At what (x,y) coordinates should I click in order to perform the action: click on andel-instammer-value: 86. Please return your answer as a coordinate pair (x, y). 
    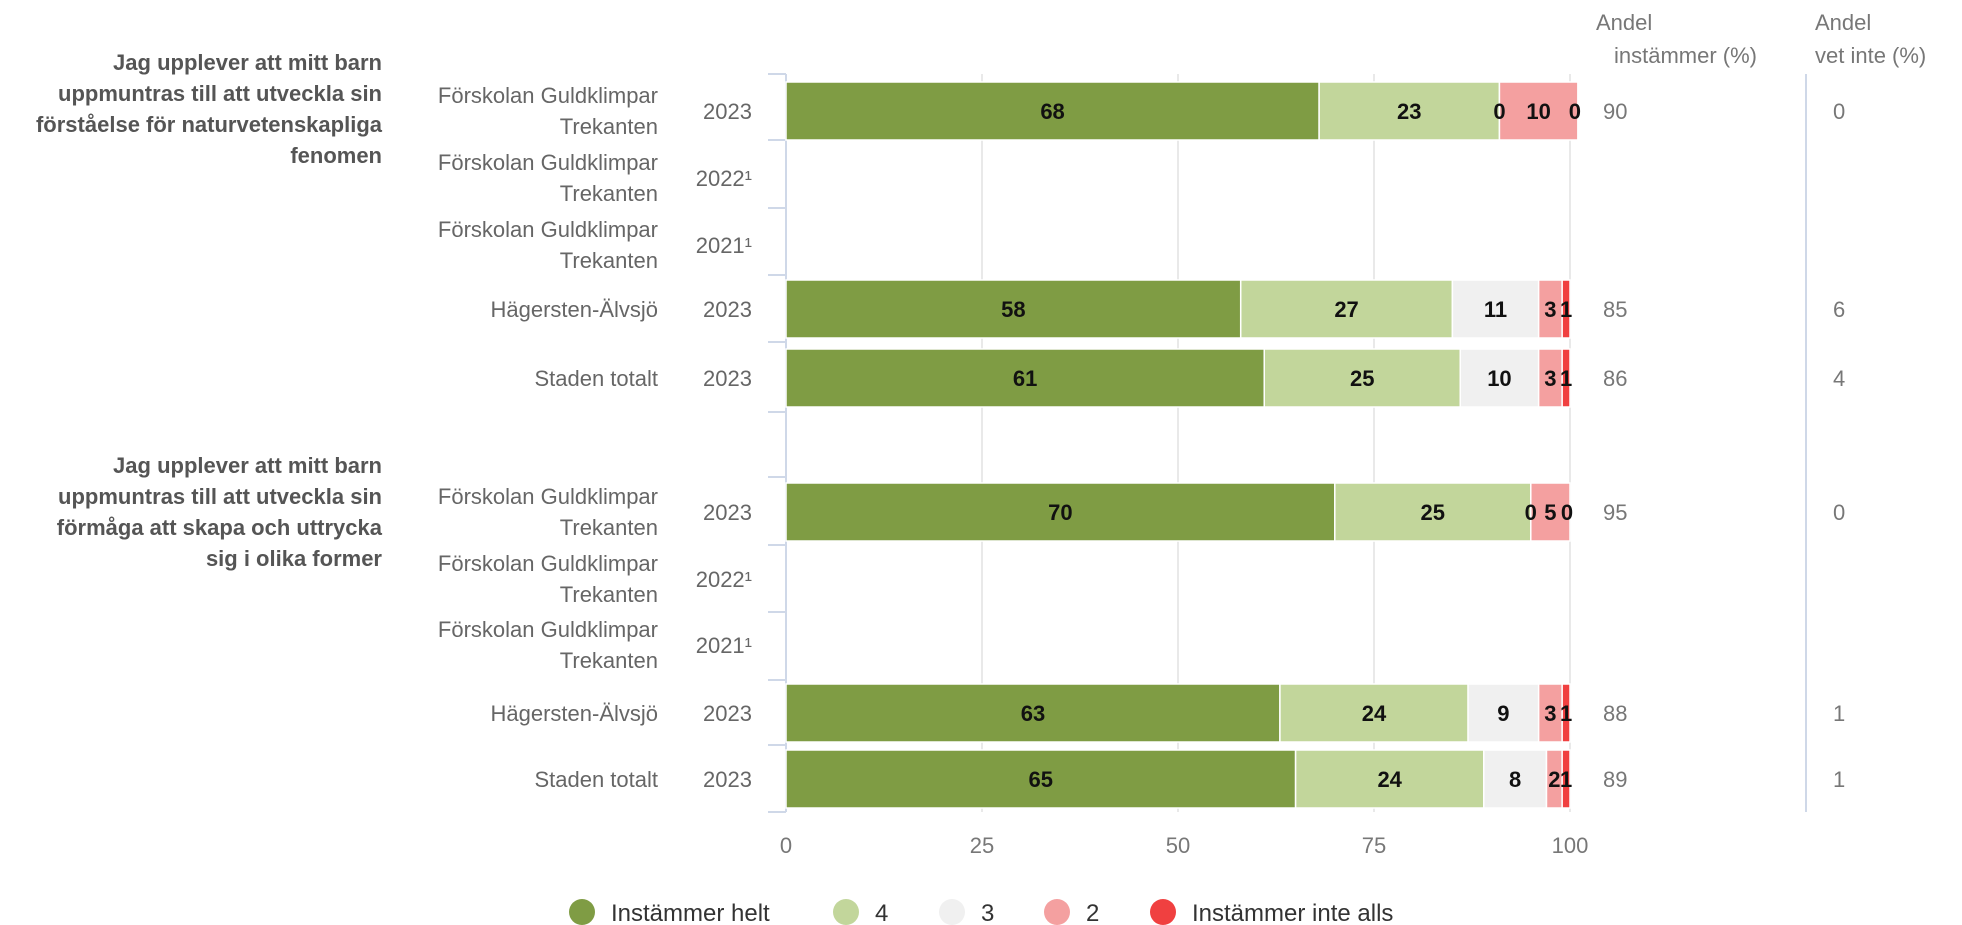
    Looking at the image, I should click on (1615, 378).